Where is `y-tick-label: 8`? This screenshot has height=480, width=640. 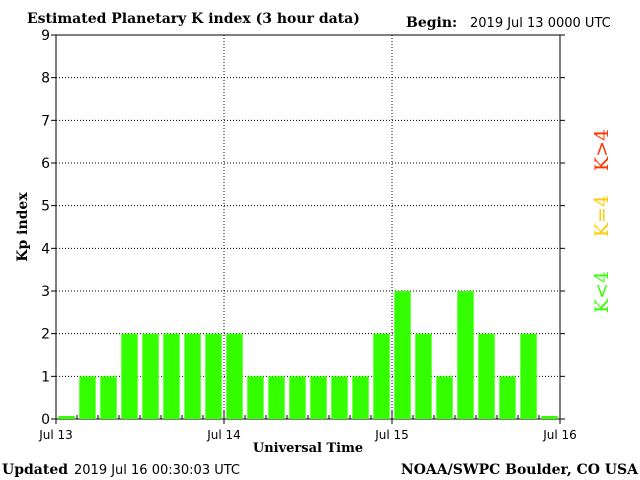 y-tick-label: 8 is located at coordinates (45, 79).